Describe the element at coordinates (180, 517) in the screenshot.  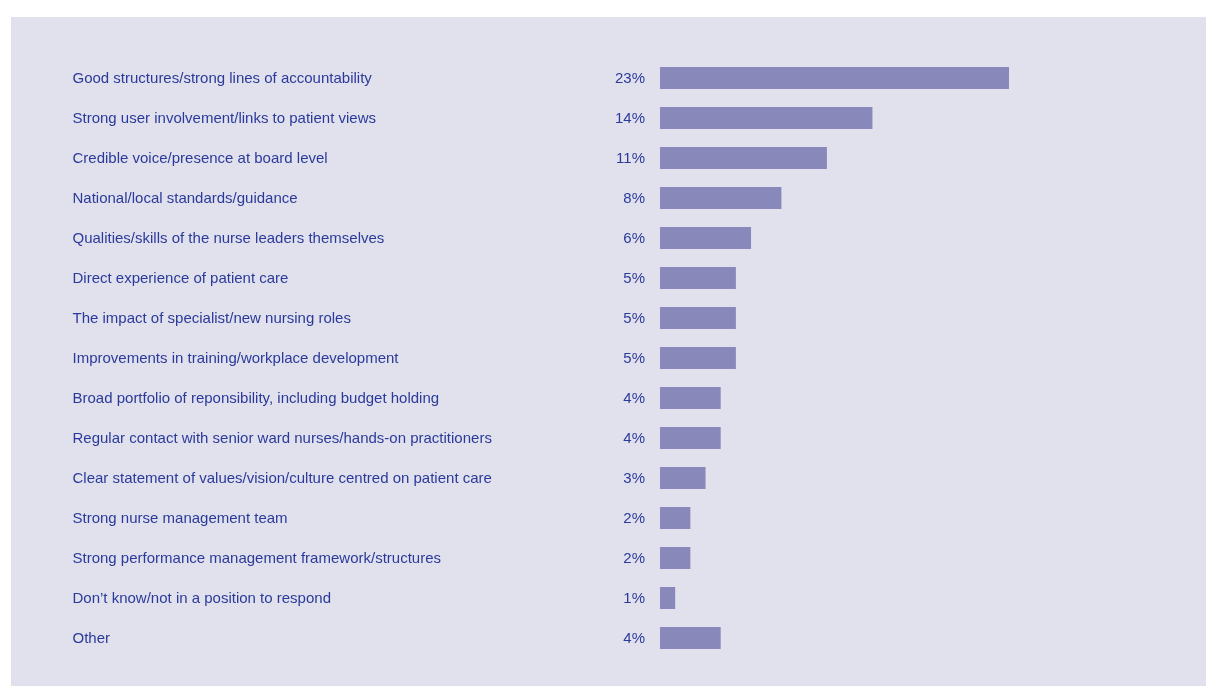
I see `y-tick-label: Strong nurse management team` at that location.